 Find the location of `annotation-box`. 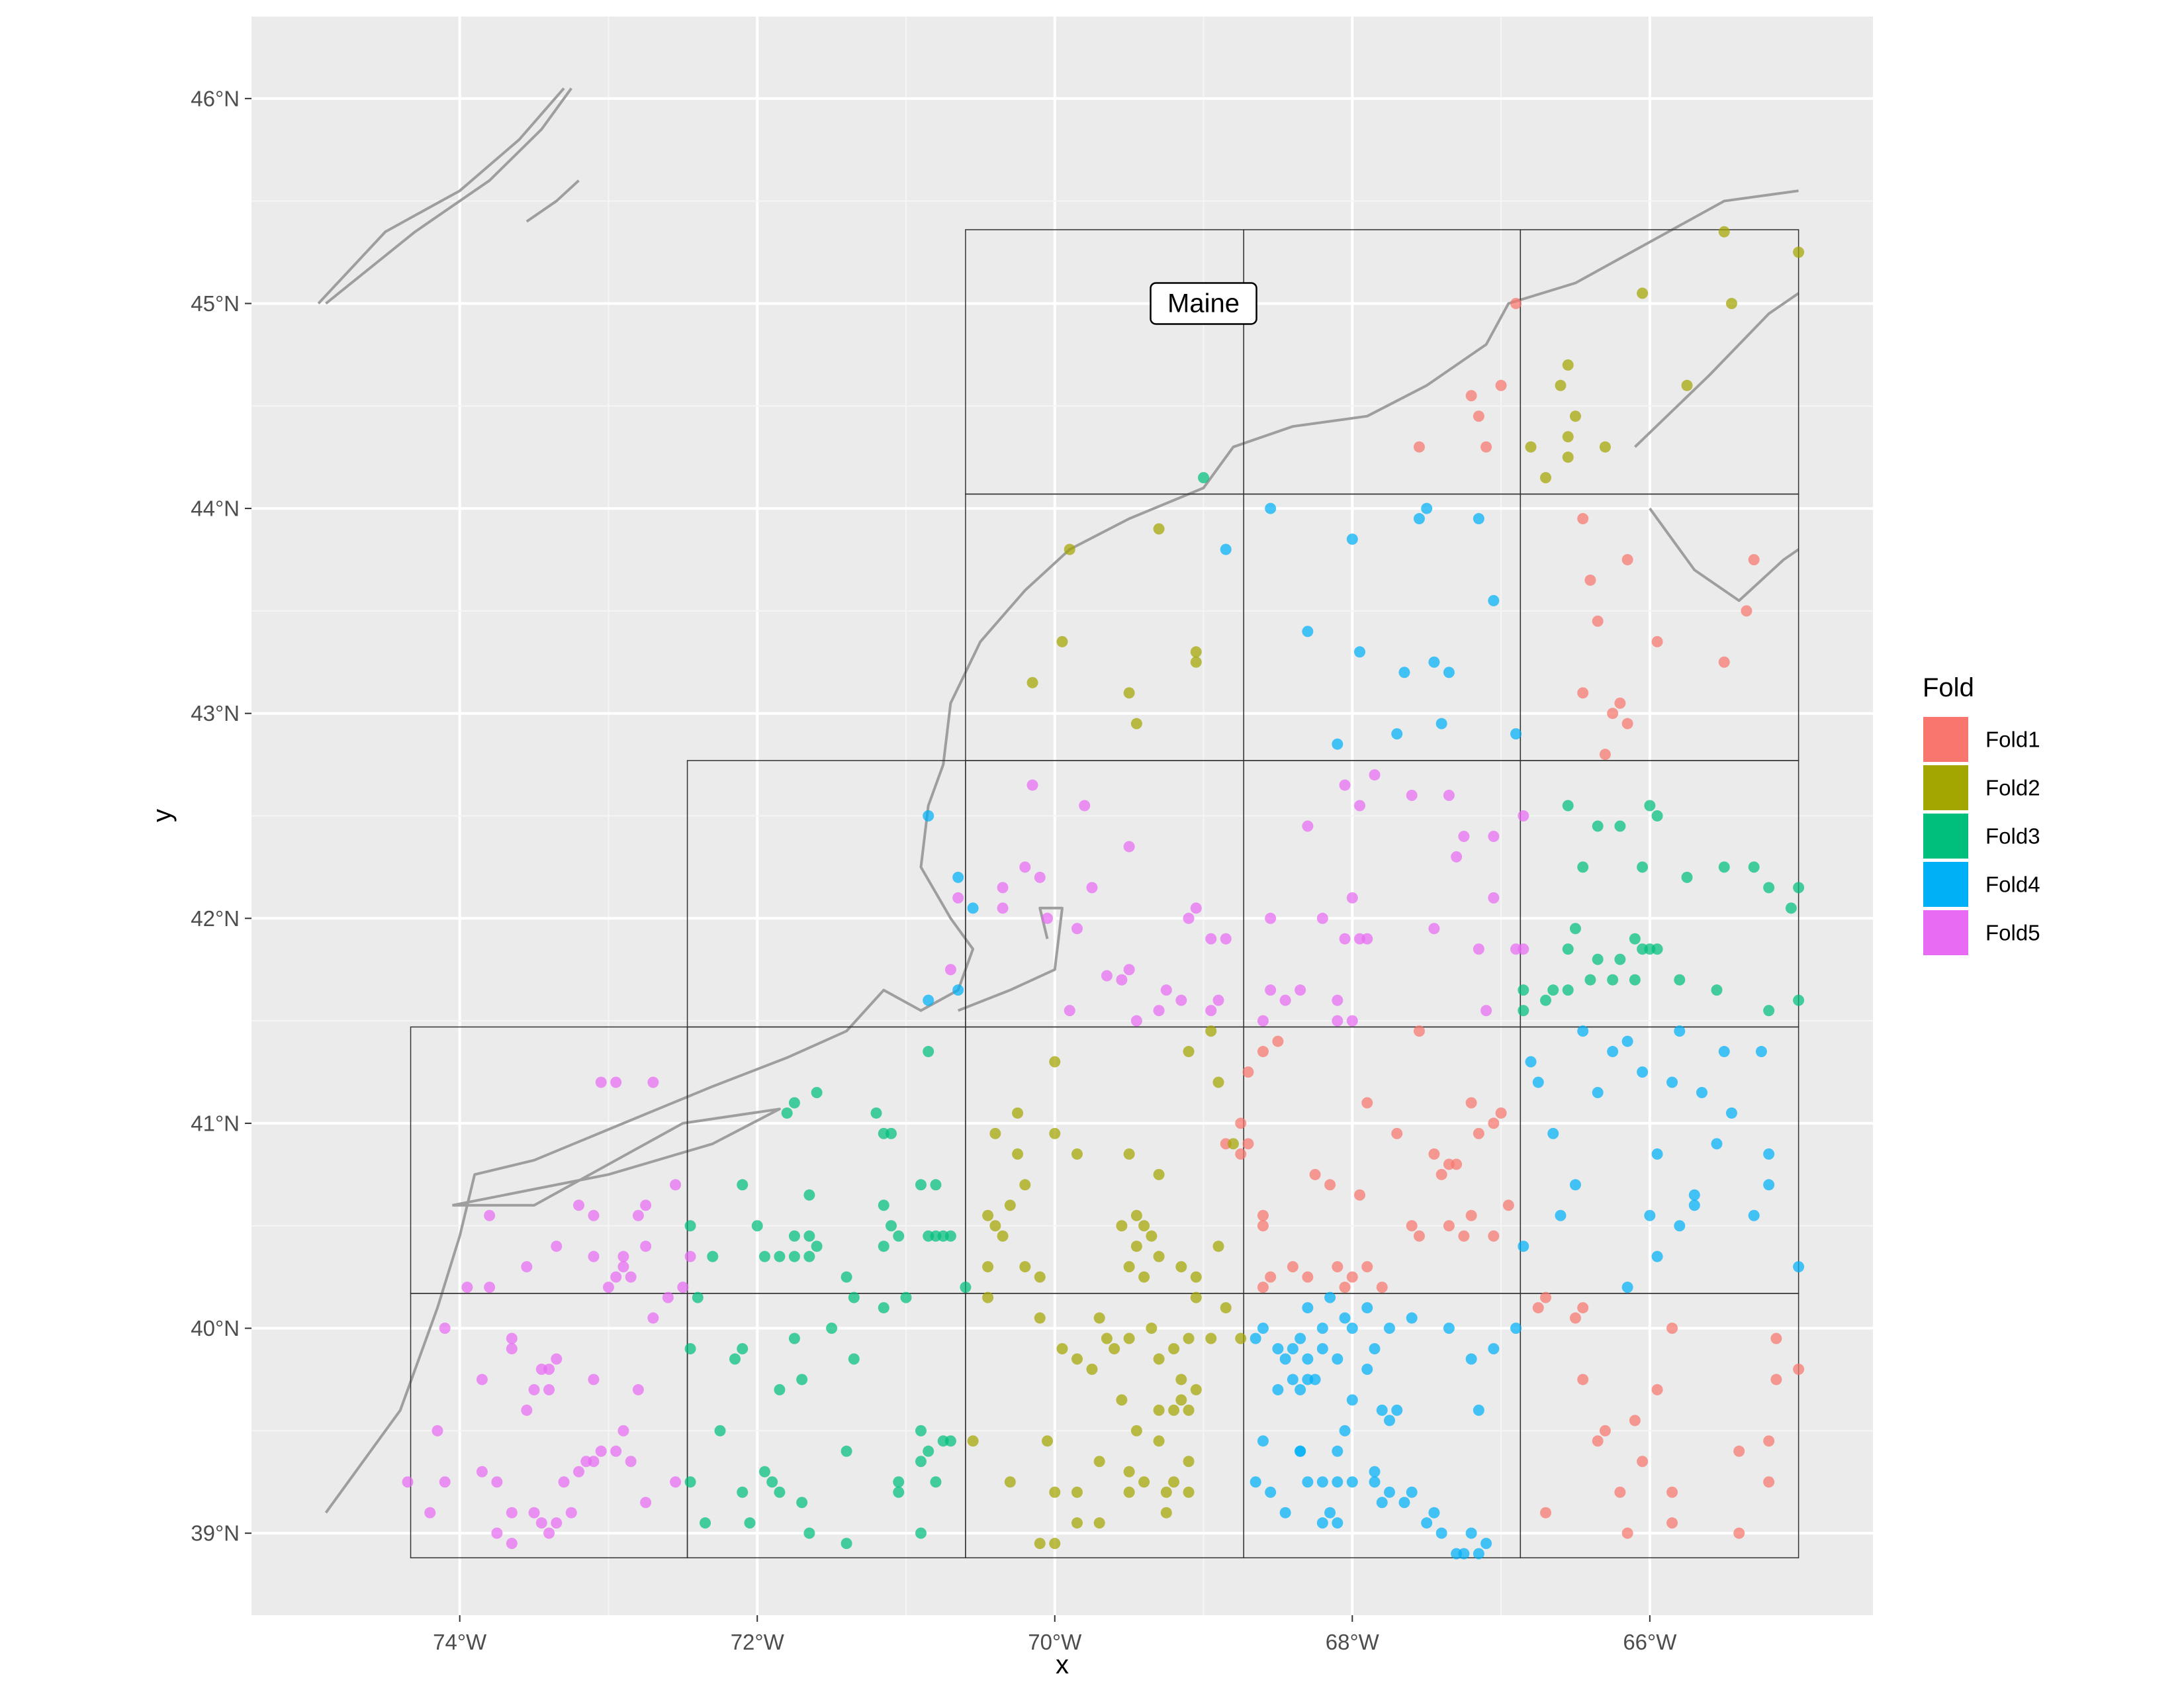

annotation-box is located at coordinates (1203, 303).